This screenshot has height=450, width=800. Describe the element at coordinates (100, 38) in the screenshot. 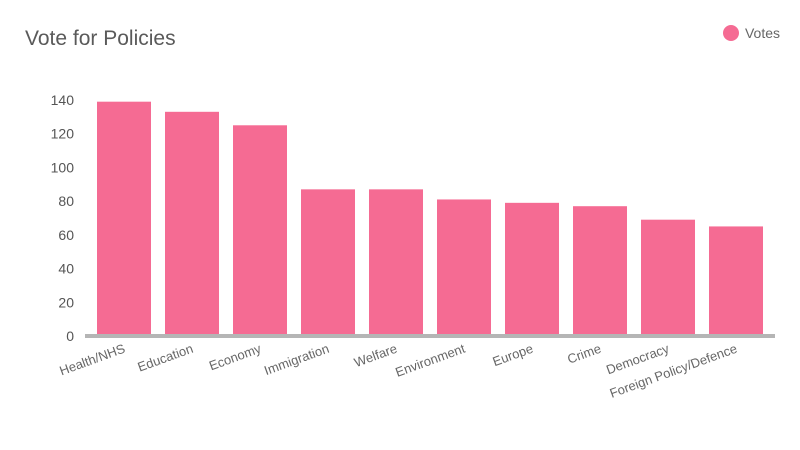

I see `chart-title: Vote for Policies` at that location.